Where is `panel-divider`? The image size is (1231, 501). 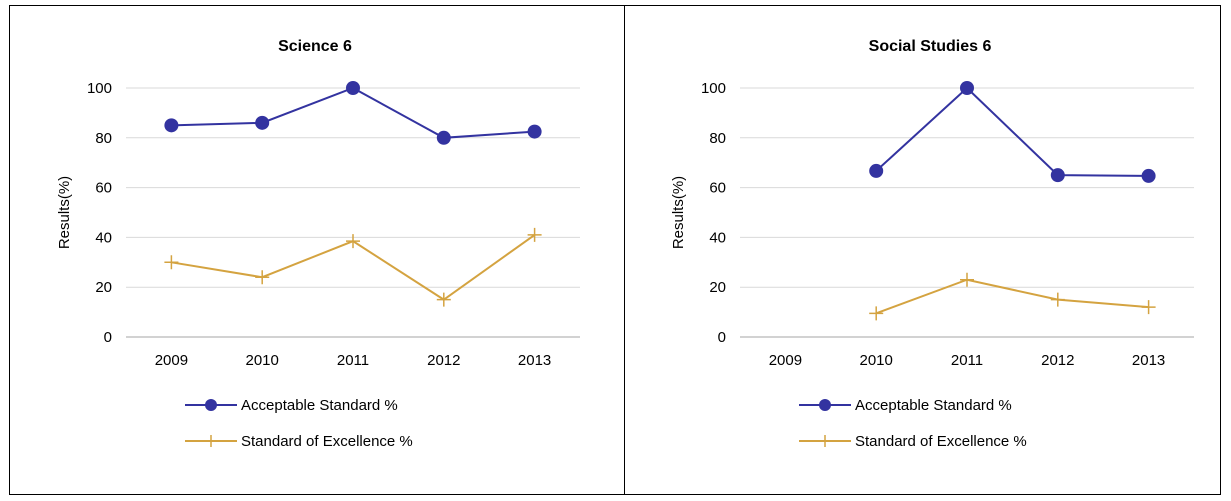
panel-divider is located at coordinates (624, 250).